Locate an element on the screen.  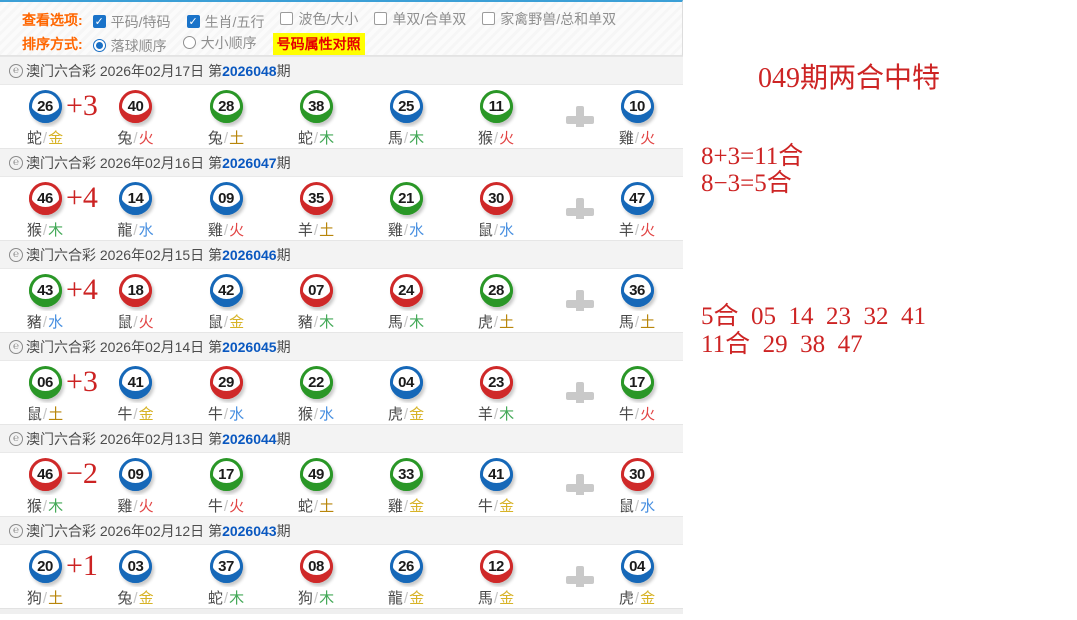
number-attribute-compare-button: 号码属性对照 is located at coordinates (318, 44).